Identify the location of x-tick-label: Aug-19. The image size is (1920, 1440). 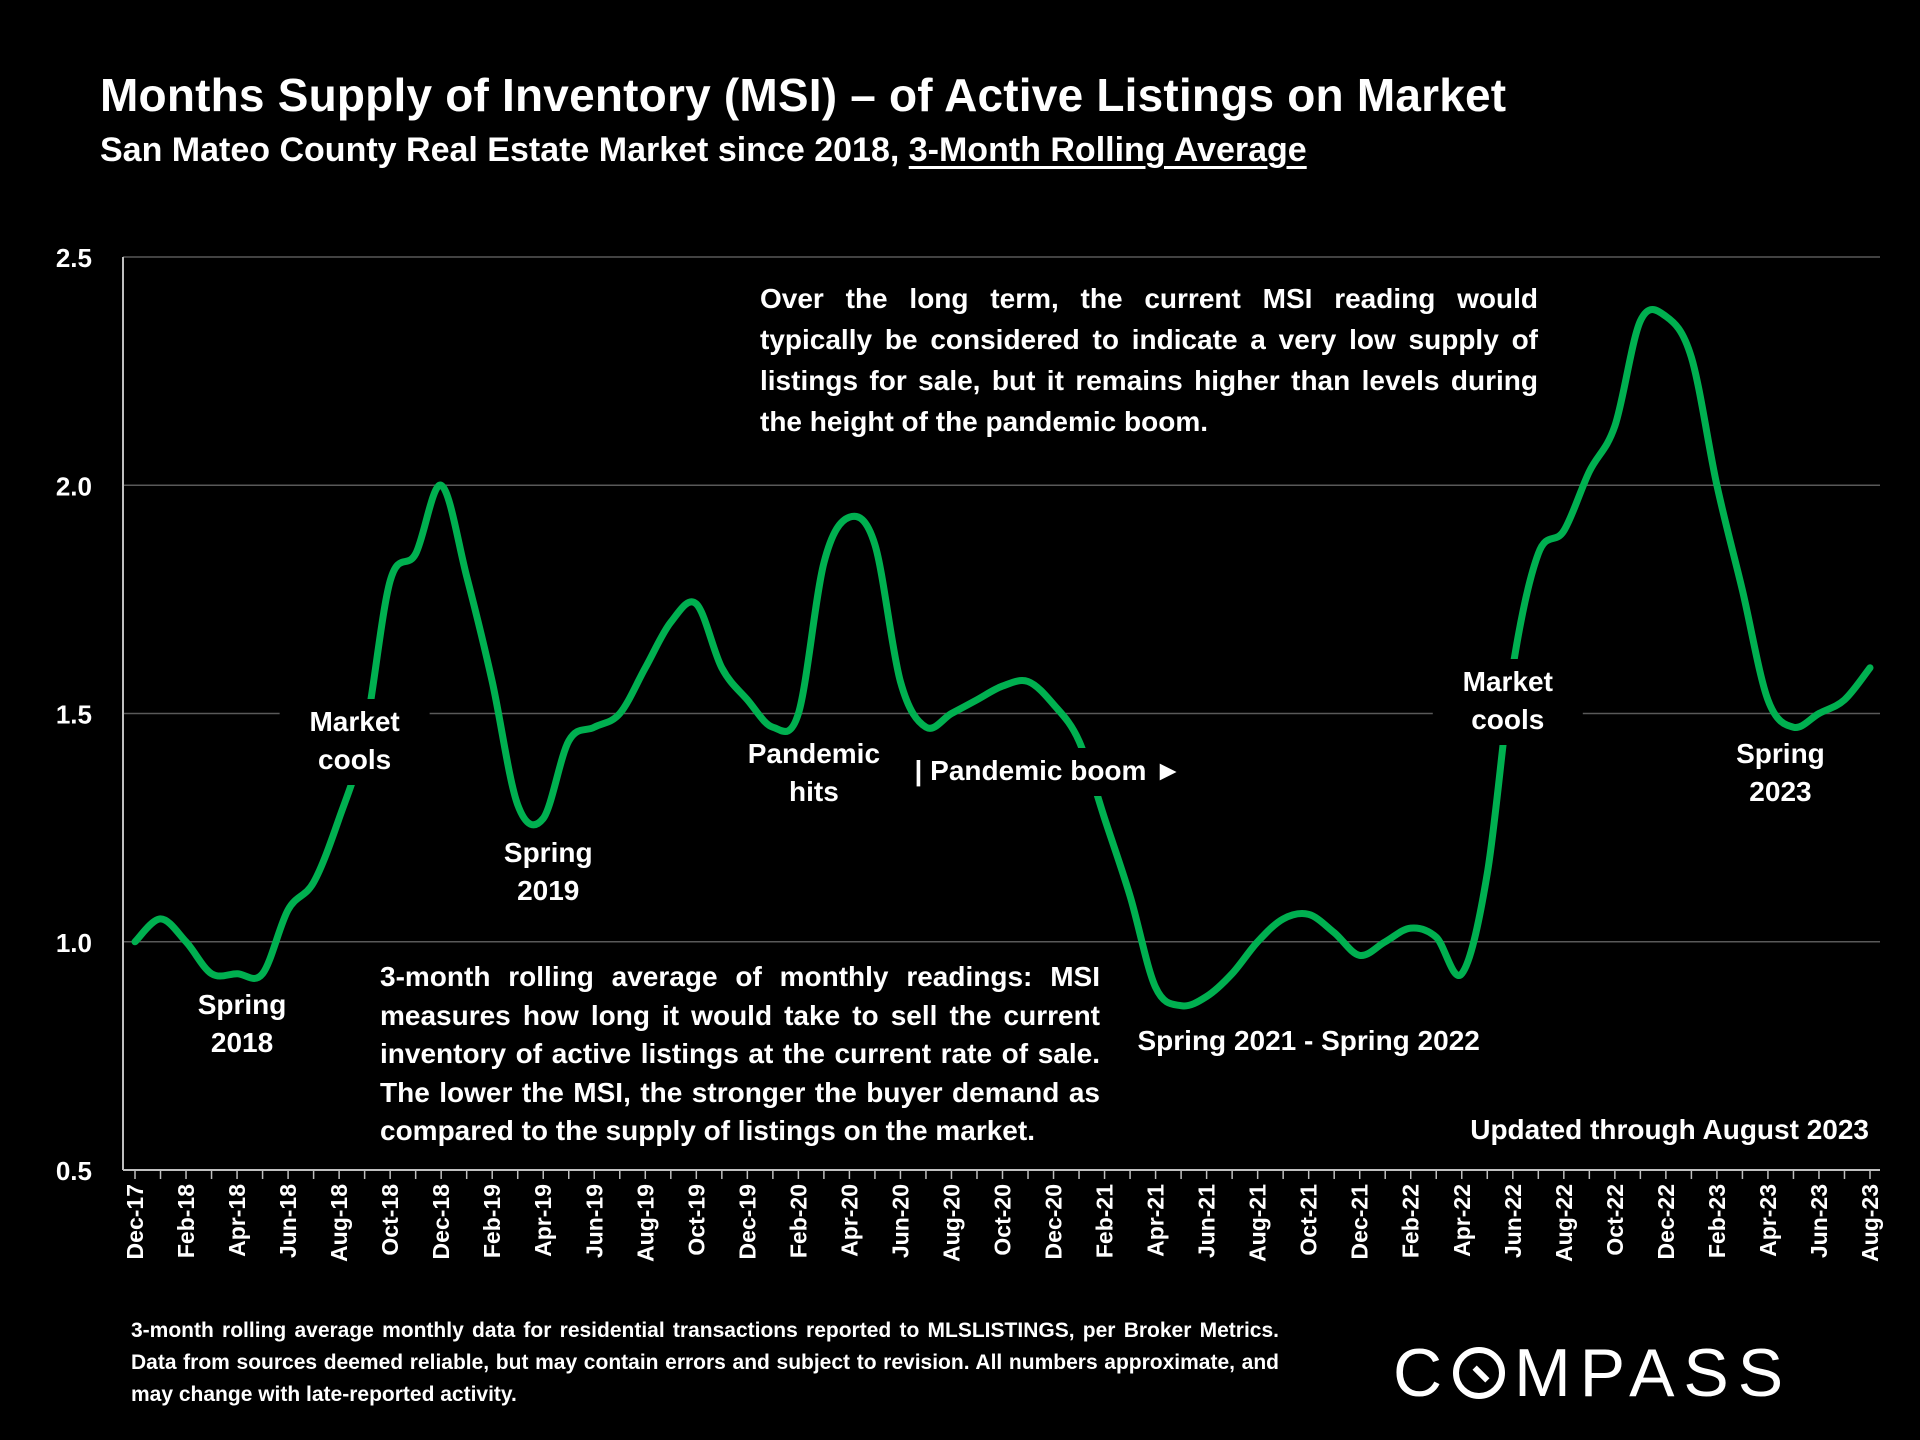
(645, 1223).